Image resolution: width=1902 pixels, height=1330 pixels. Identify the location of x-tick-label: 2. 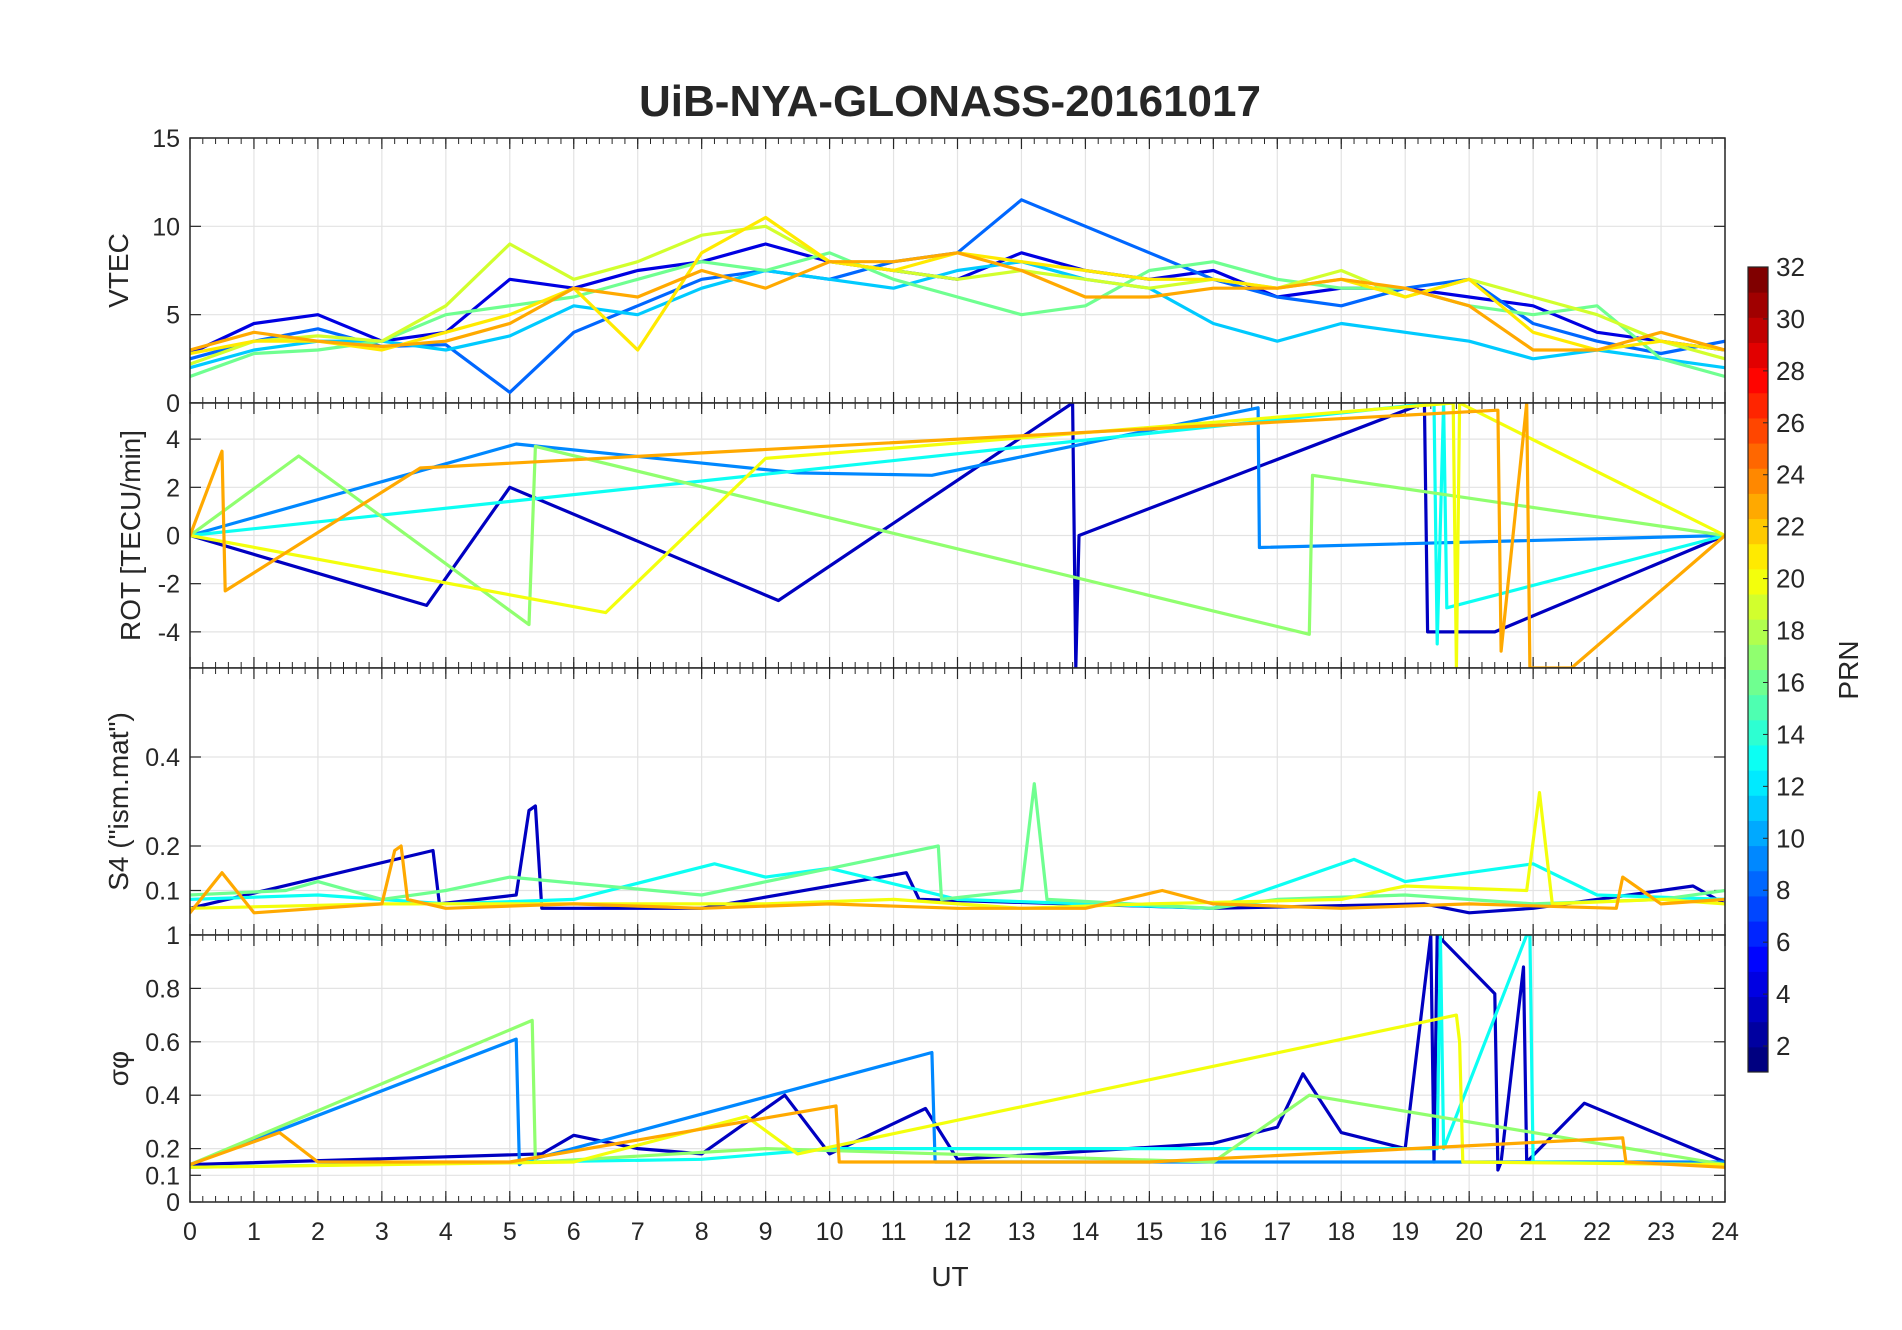
(318, 1232).